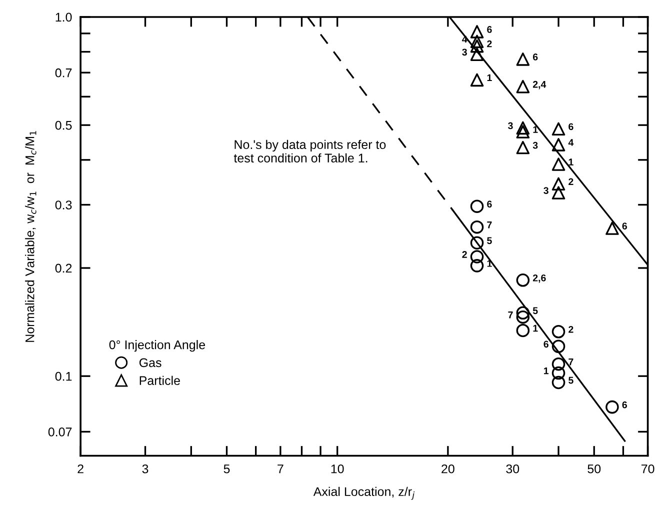  I want to click on y-tick-label: 0.3, so click(63, 205).